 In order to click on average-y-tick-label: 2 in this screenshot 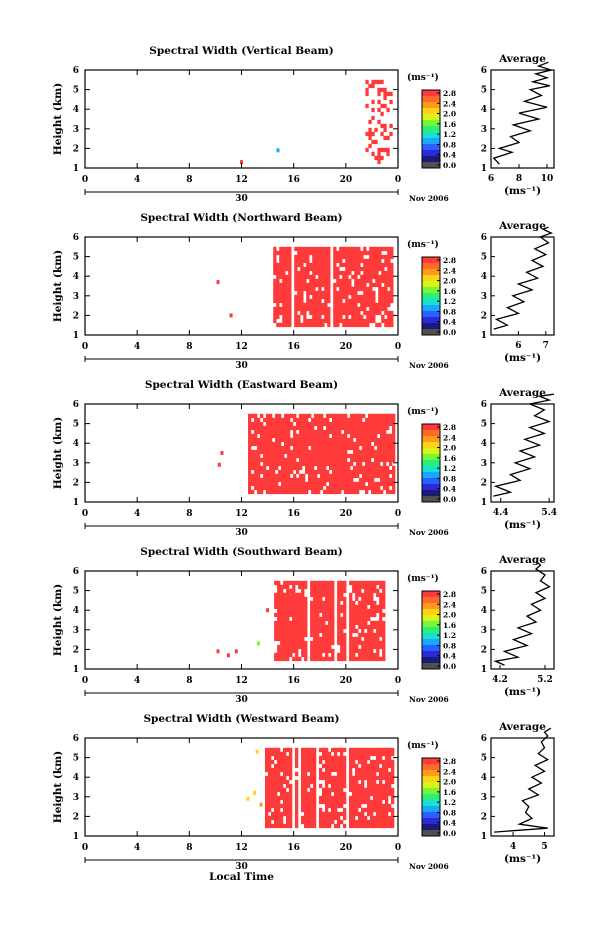, I will do `click(484, 817)`.